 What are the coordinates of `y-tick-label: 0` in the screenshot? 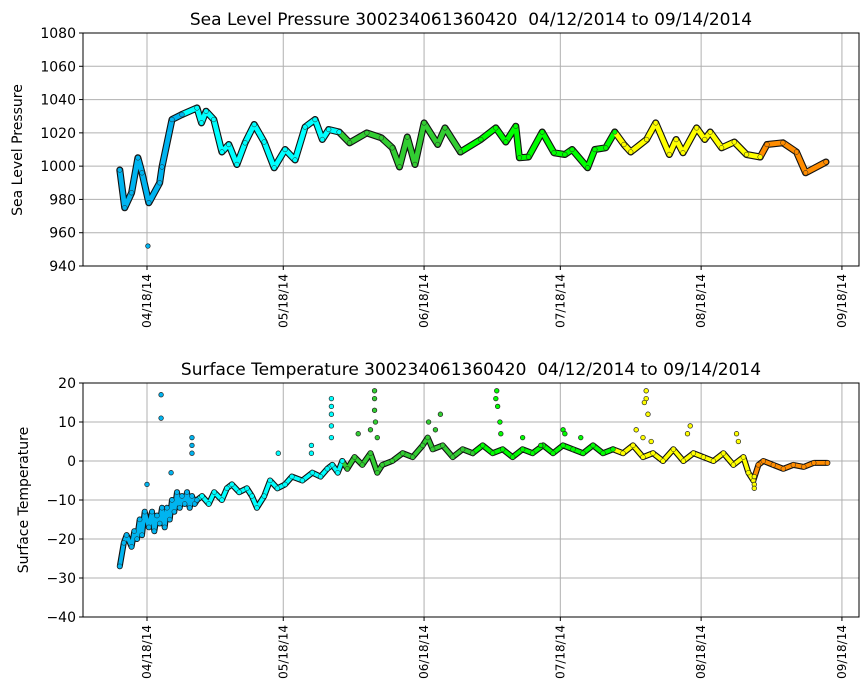 It's located at (71, 462).